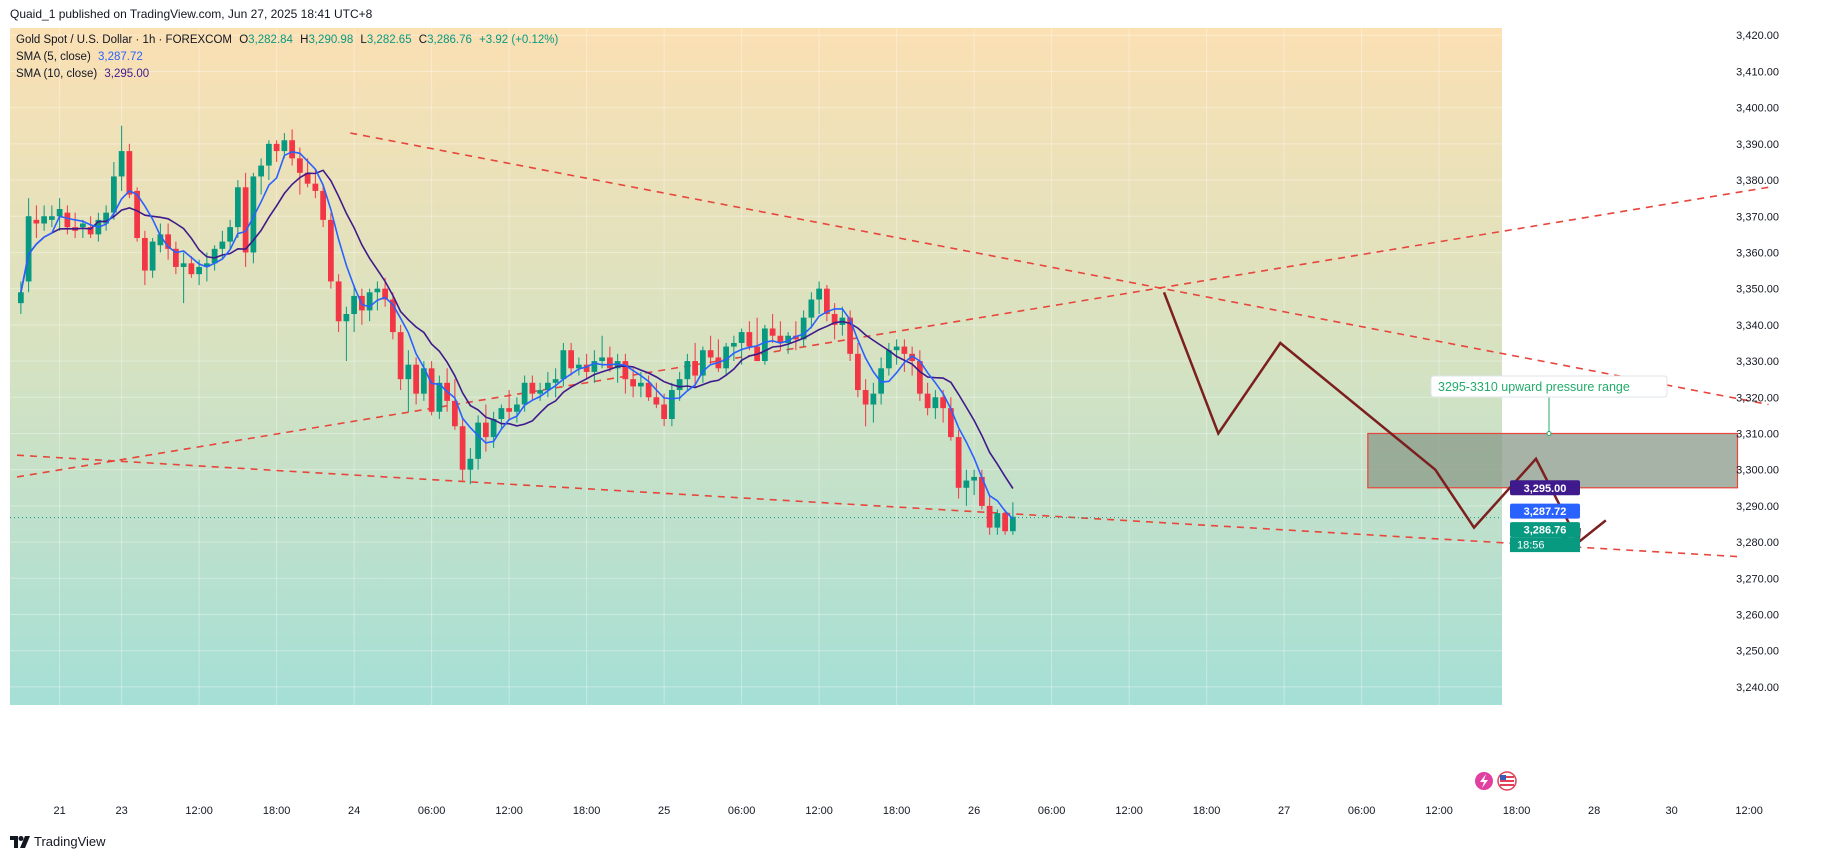  What do you see at coordinates (58, 841) in the screenshot?
I see `tradingview-logo: TradingView` at bounding box center [58, 841].